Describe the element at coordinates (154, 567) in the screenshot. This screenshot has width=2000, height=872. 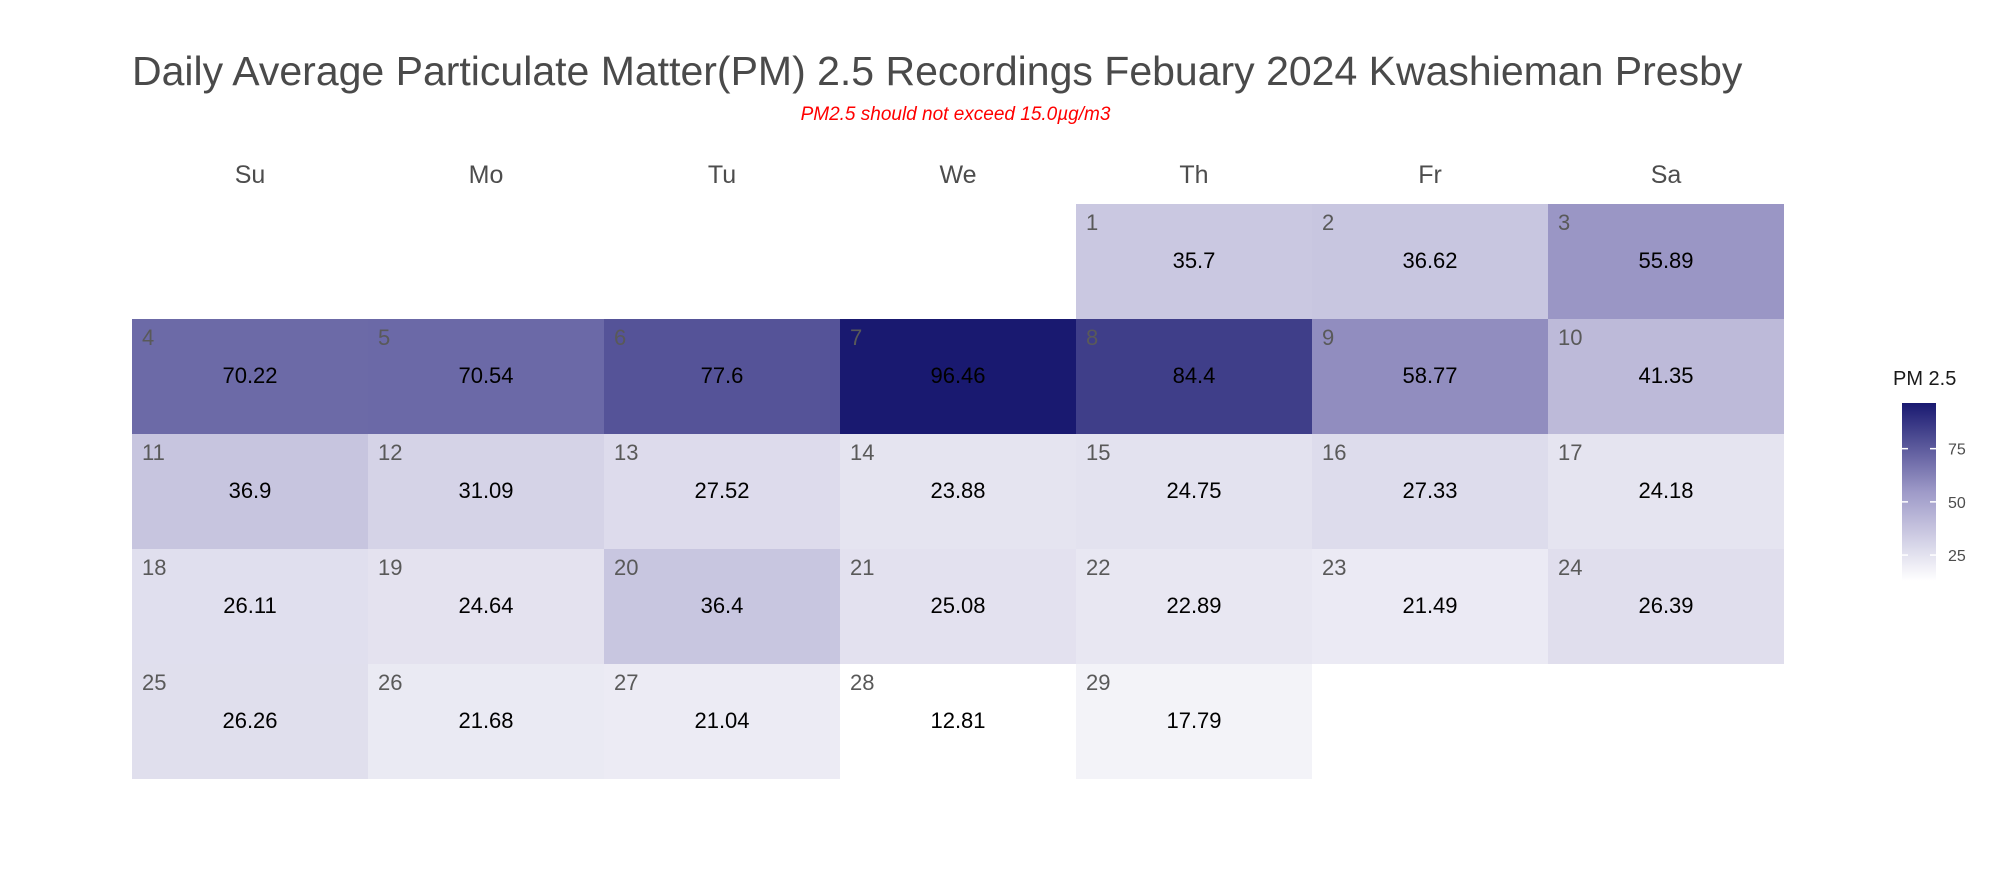
I see `day-number: 18` at that location.